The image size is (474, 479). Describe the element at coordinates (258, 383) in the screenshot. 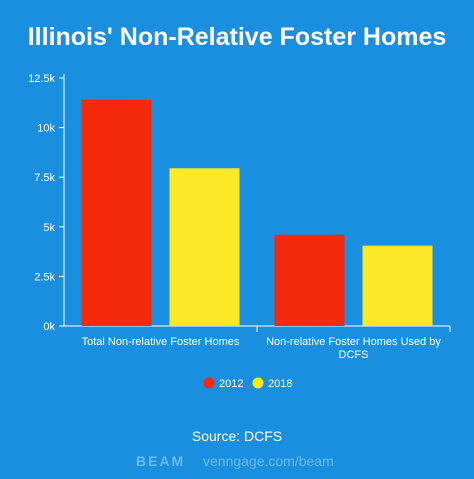

I see `legend-swatch-2018` at that location.